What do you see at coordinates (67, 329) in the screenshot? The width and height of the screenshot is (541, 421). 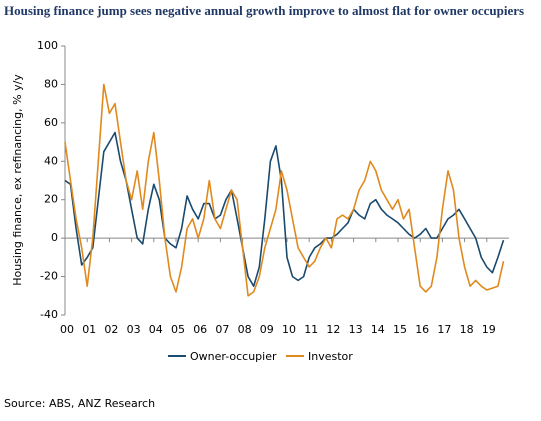 I see `x-tick-label: 00` at bounding box center [67, 329].